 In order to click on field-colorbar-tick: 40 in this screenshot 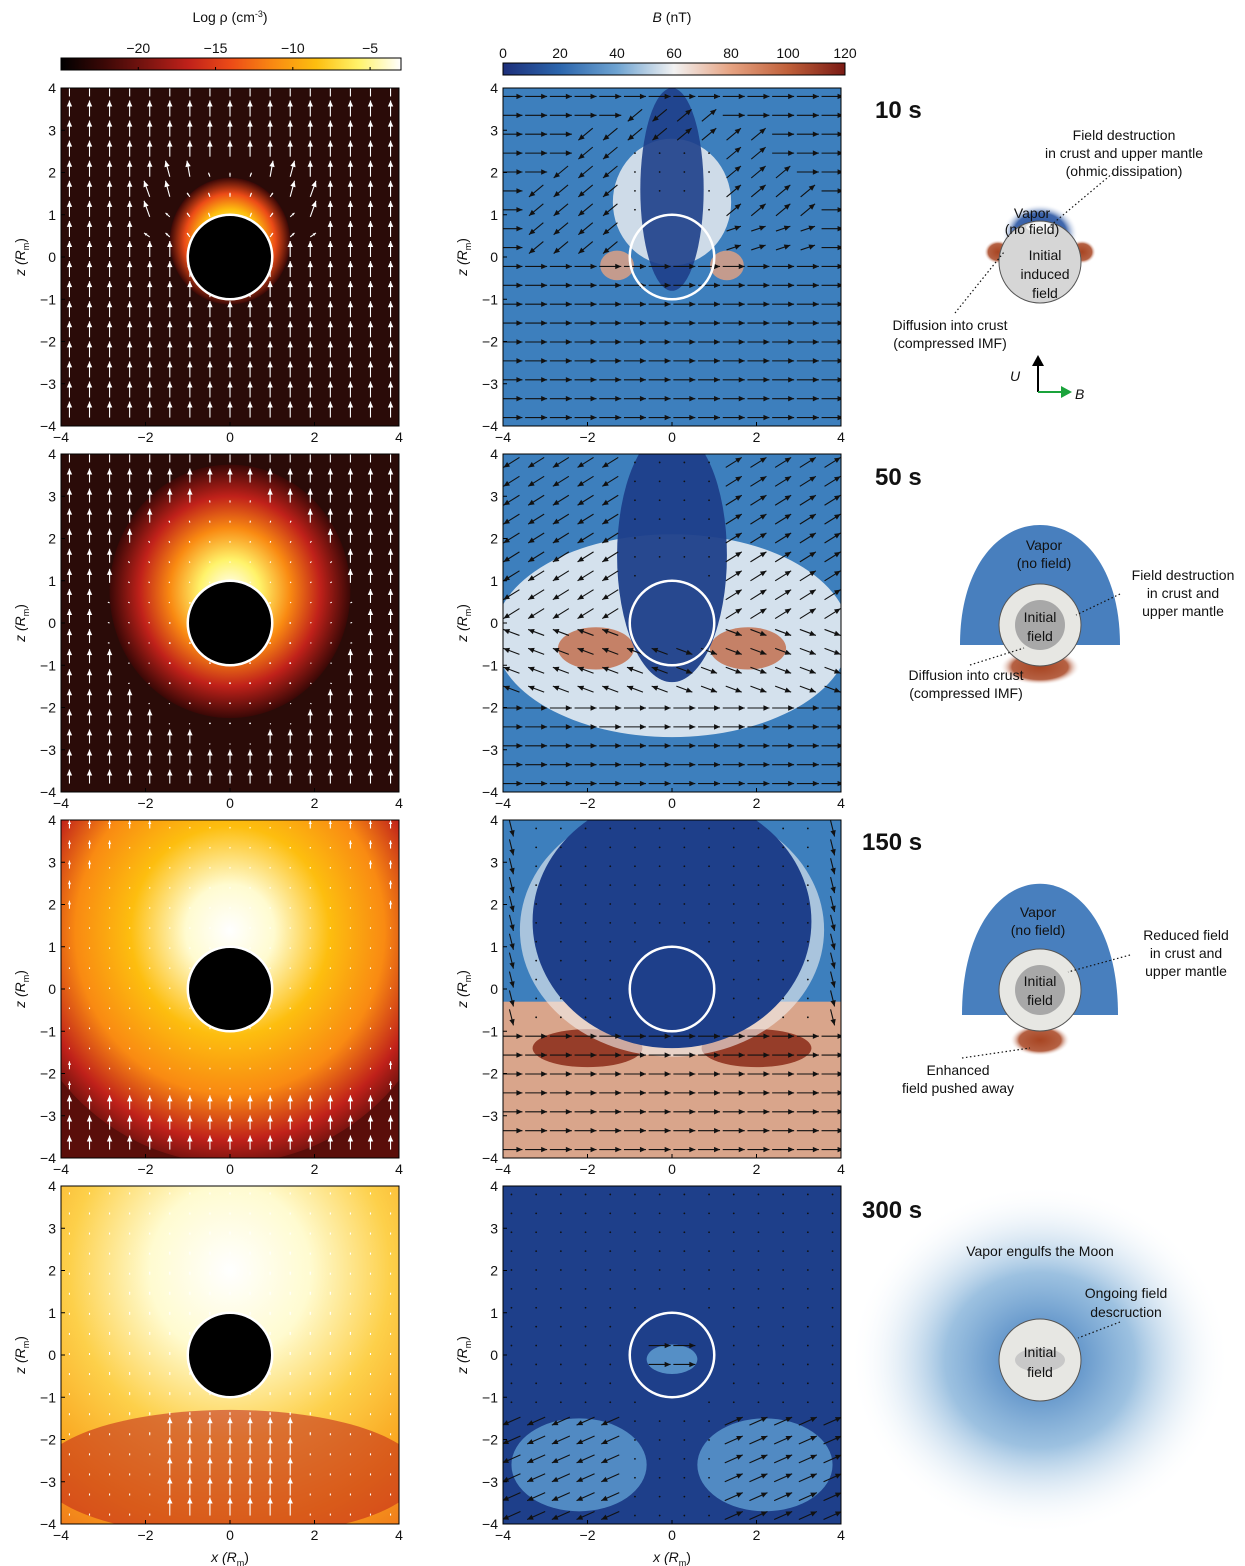, I will do `click(617, 53)`.